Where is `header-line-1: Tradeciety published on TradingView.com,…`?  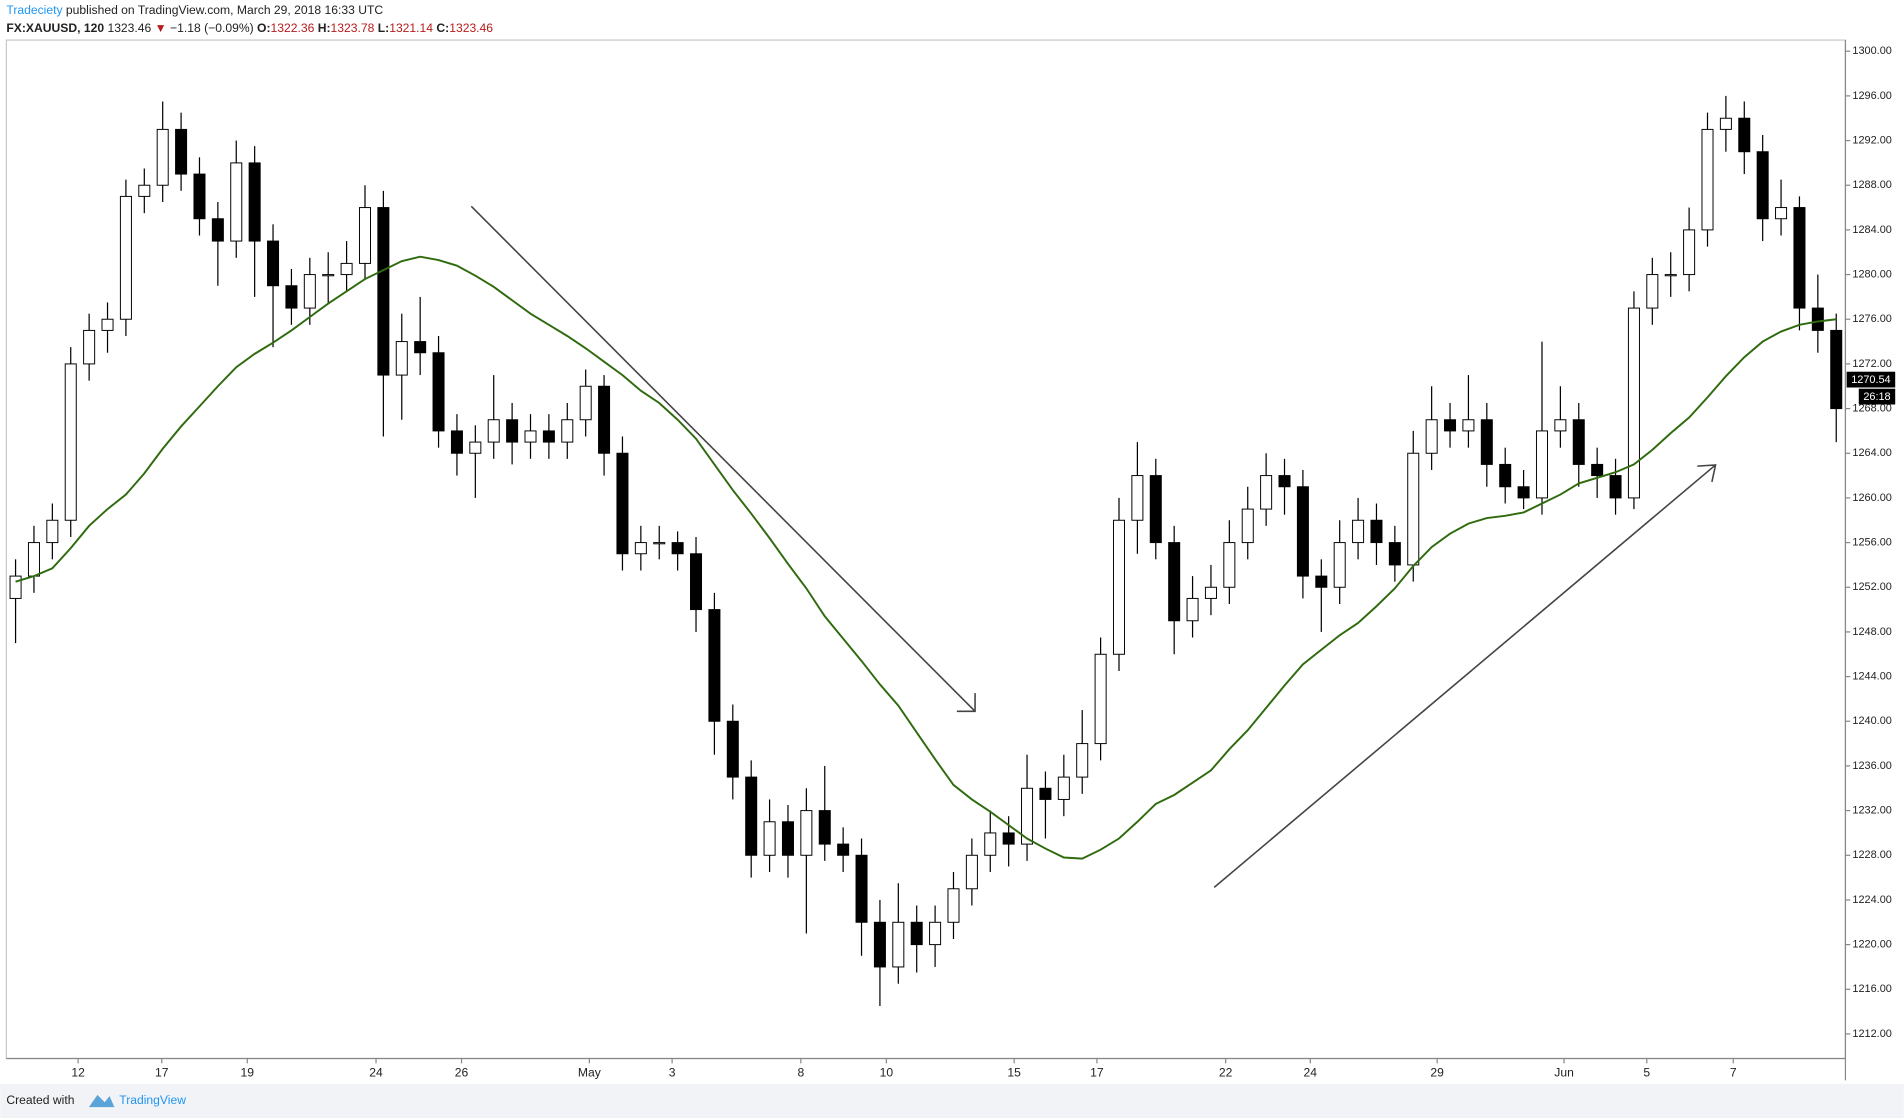
header-line-1: Tradeciety published on TradingView.com,… is located at coordinates (194, 10).